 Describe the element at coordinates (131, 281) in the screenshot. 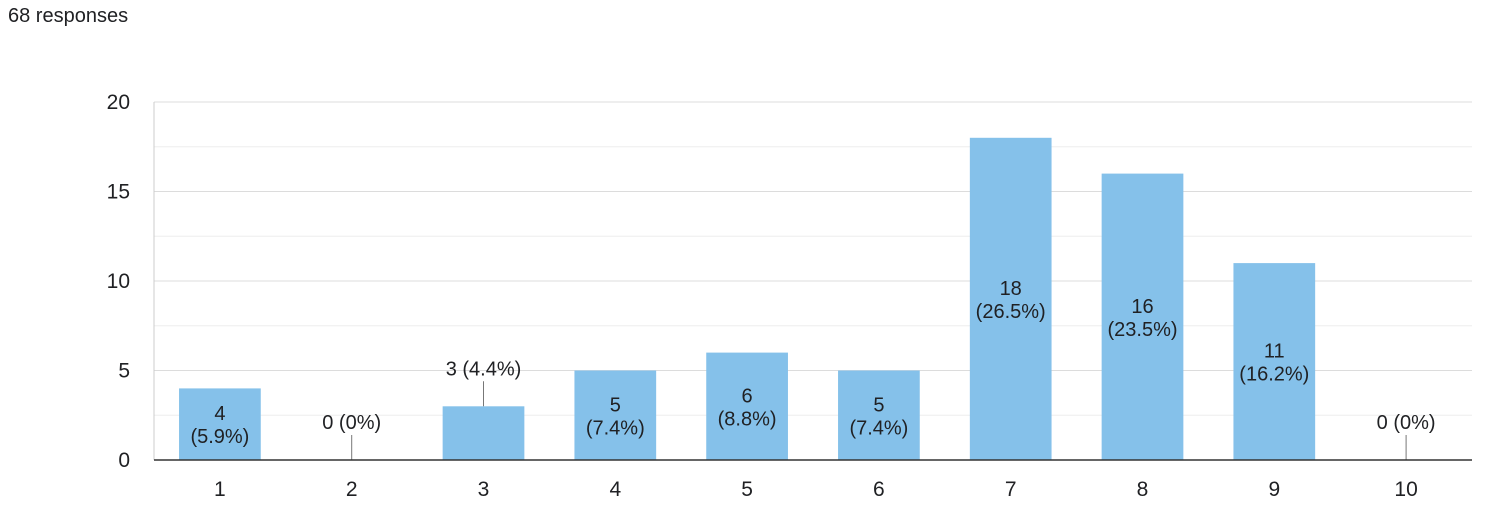

I see `y-axis: 0 5 10 15 20` at that location.